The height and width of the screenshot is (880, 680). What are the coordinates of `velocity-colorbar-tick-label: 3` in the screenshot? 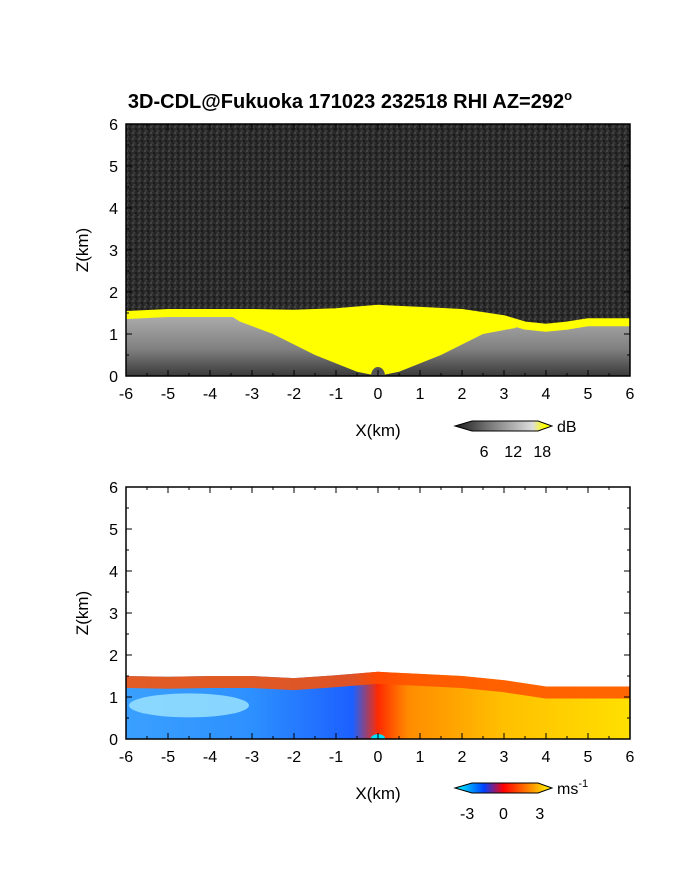 It's located at (539, 814).